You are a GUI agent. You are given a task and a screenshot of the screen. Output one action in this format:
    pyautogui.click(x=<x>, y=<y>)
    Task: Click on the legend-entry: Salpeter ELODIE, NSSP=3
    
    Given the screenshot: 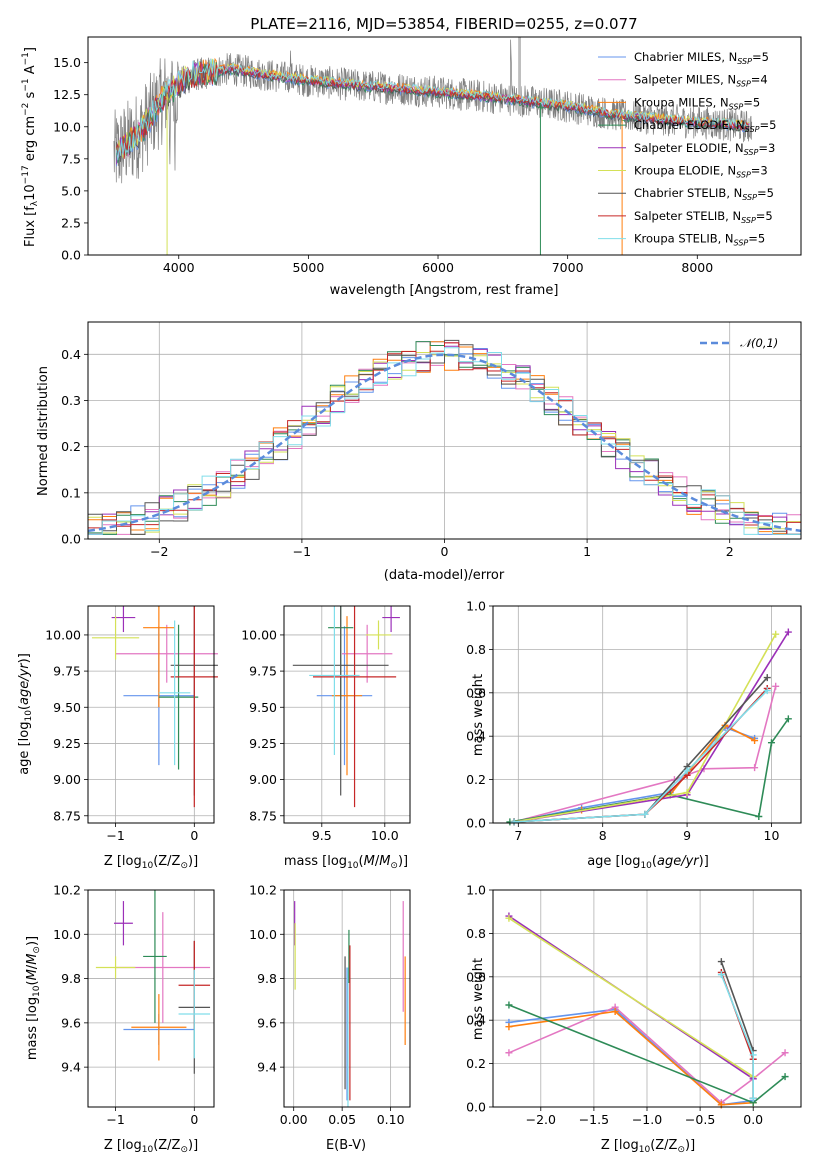 What is the action you would take?
    pyautogui.click(x=704, y=149)
    